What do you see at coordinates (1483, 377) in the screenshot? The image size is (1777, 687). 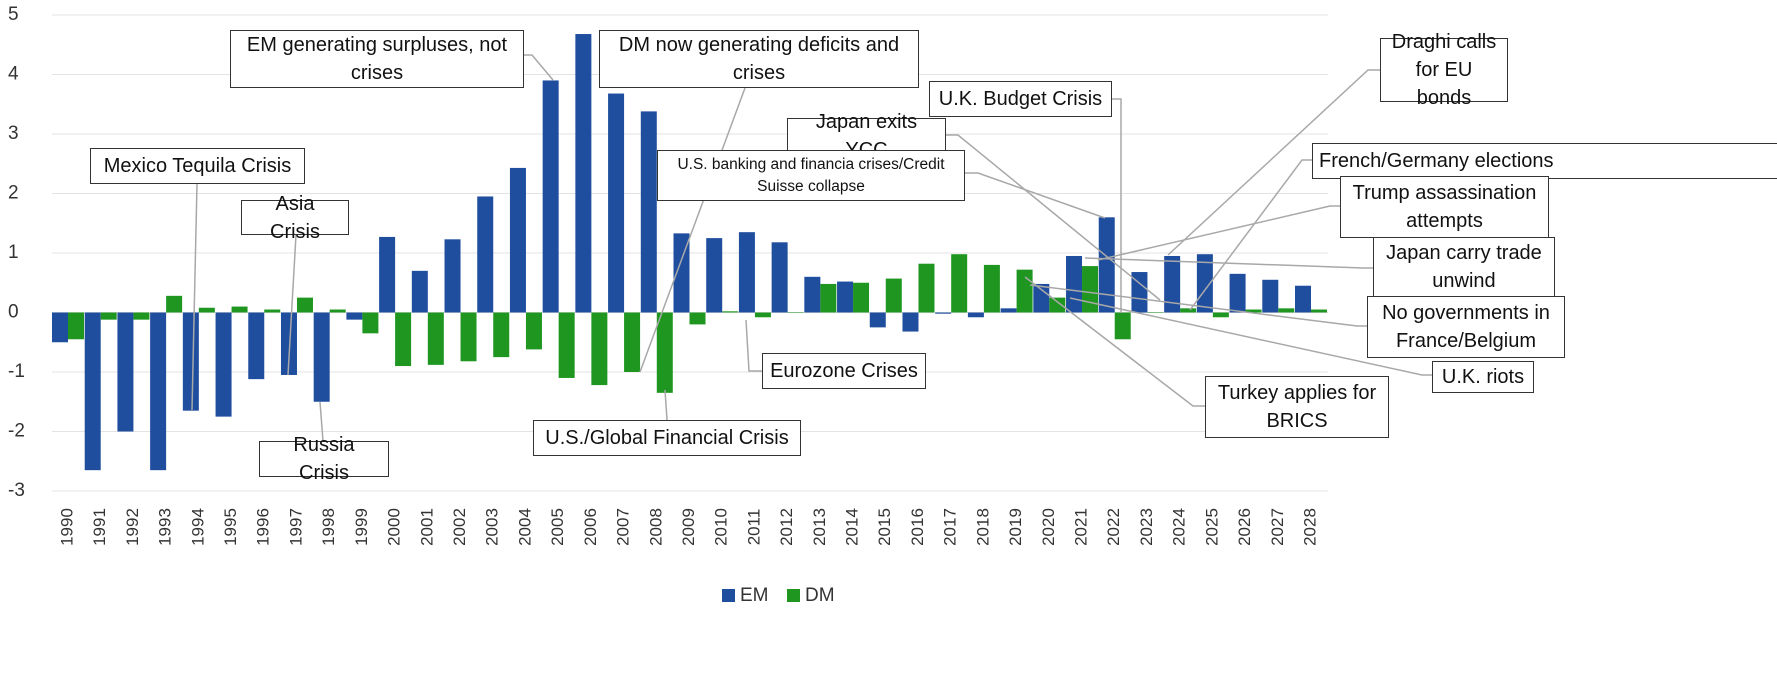 I see `annotation: U.K. riots` at bounding box center [1483, 377].